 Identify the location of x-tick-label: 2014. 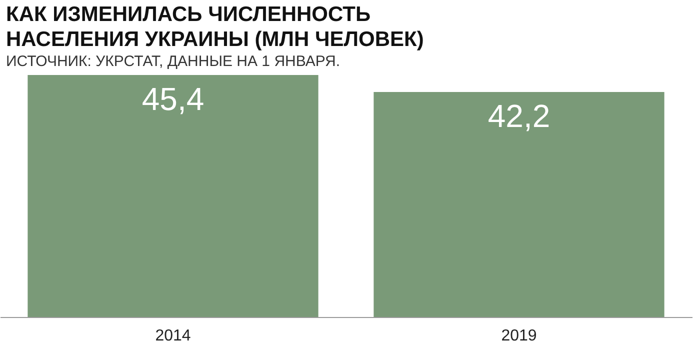
(173, 336).